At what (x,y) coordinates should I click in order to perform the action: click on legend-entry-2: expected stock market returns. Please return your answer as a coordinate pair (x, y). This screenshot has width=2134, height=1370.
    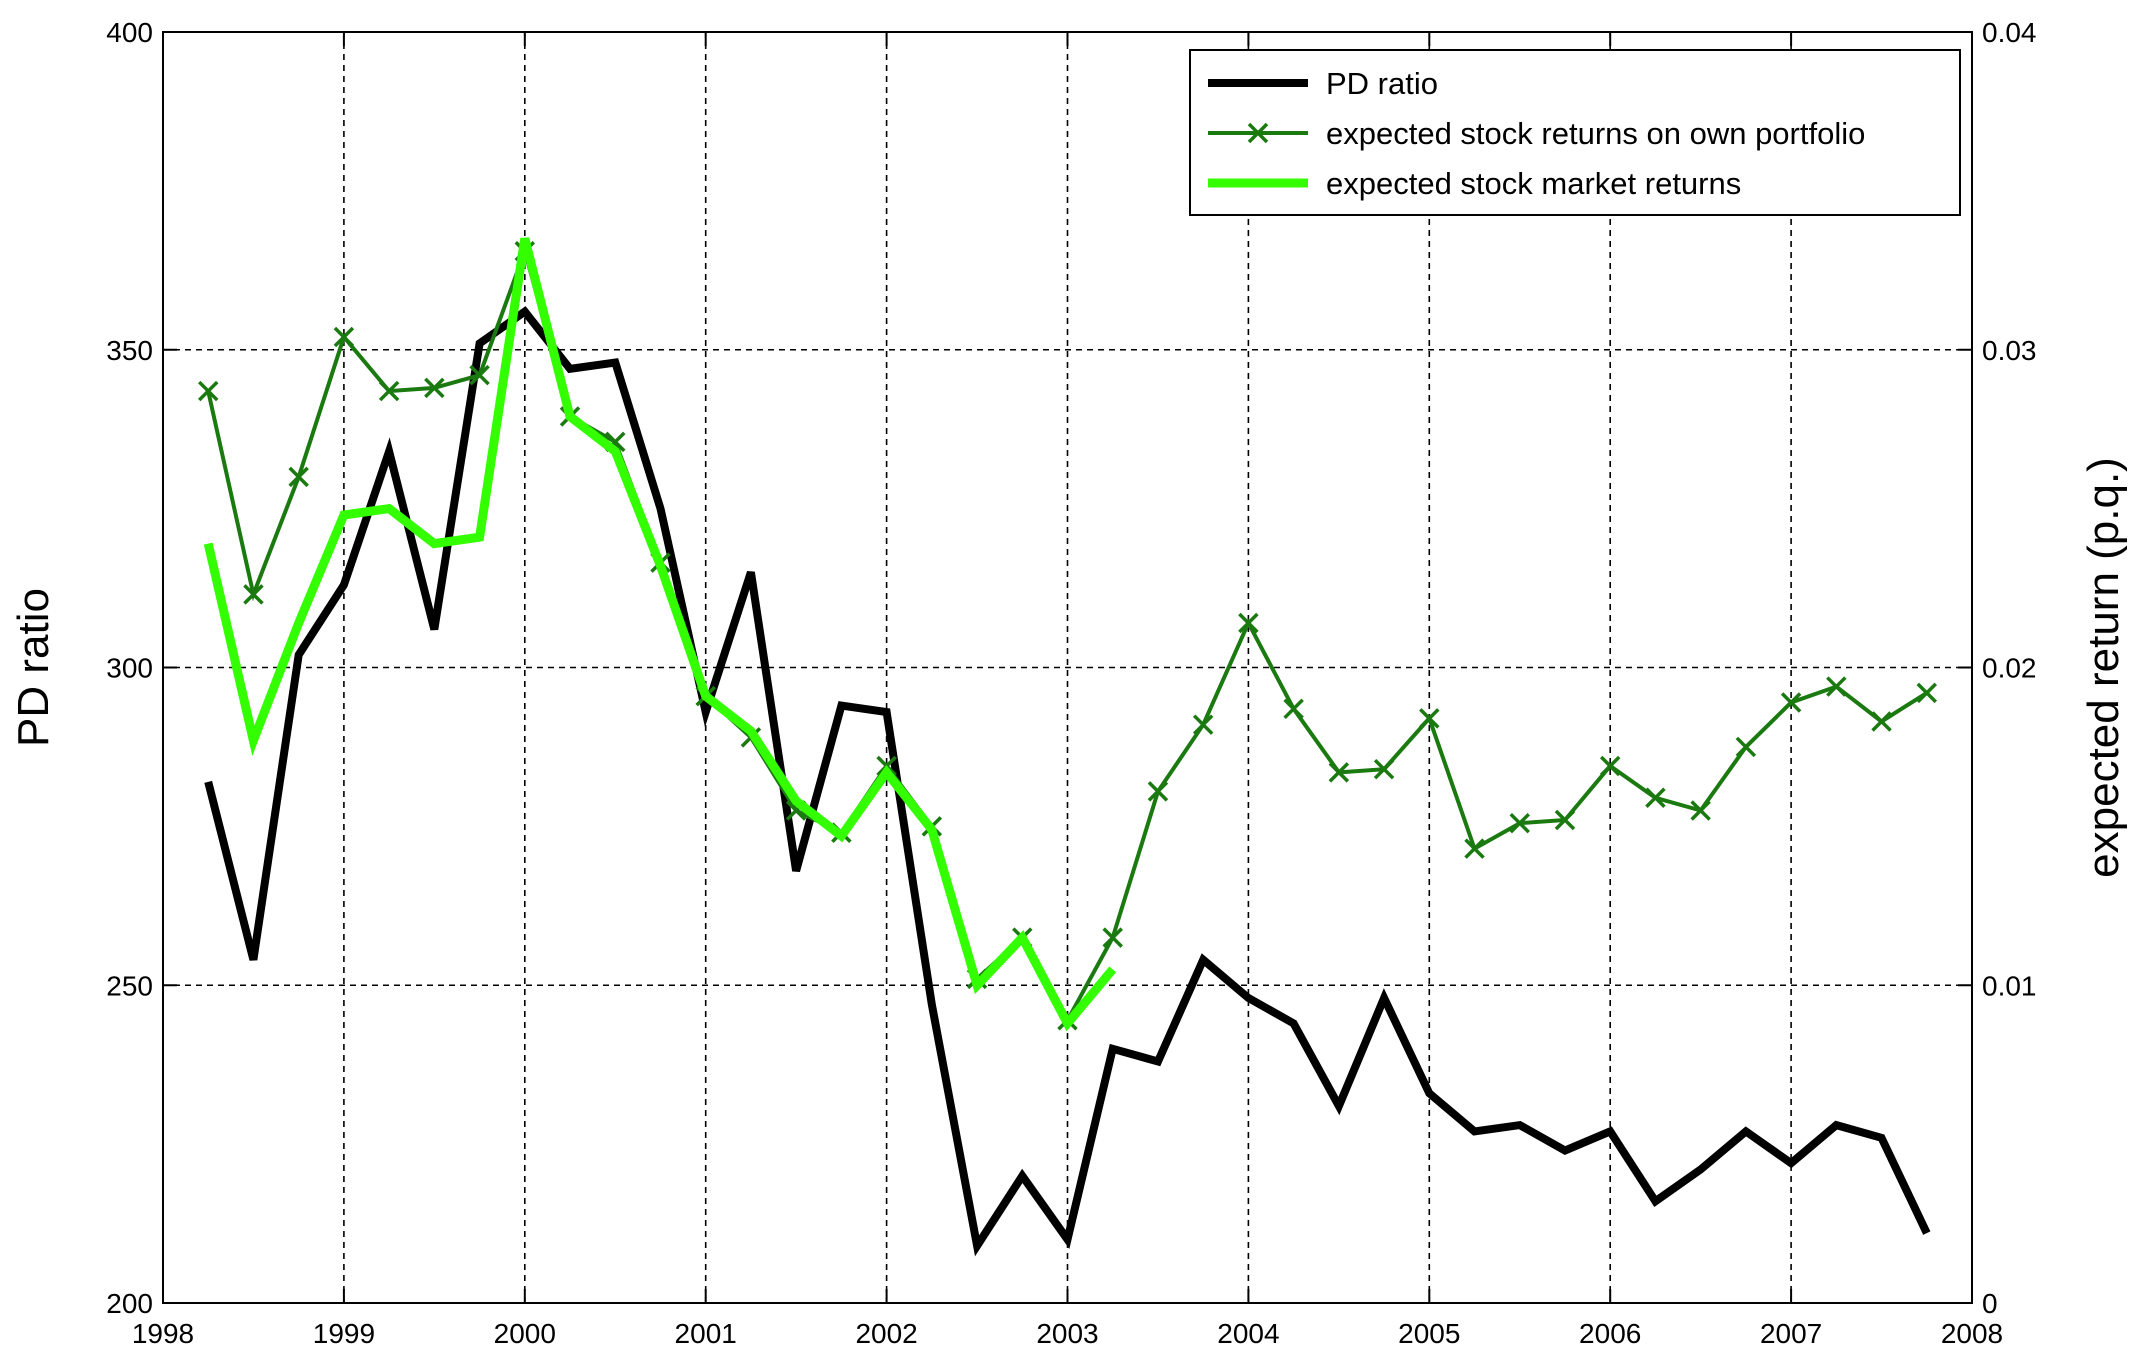
    Looking at the image, I should click on (1474, 183).